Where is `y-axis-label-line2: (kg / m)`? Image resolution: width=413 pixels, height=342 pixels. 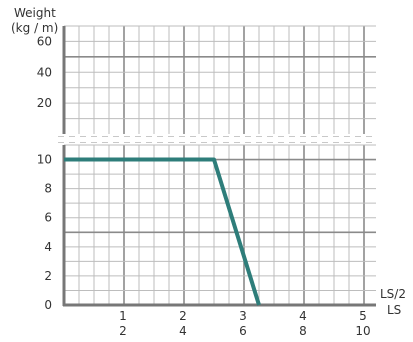 y-axis-label-line2: (kg / m) is located at coordinates (34, 28).